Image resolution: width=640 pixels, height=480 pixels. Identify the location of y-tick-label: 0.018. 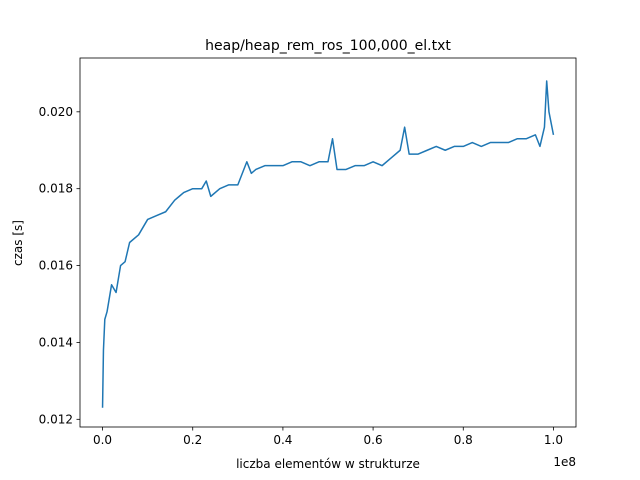
(56, 189).